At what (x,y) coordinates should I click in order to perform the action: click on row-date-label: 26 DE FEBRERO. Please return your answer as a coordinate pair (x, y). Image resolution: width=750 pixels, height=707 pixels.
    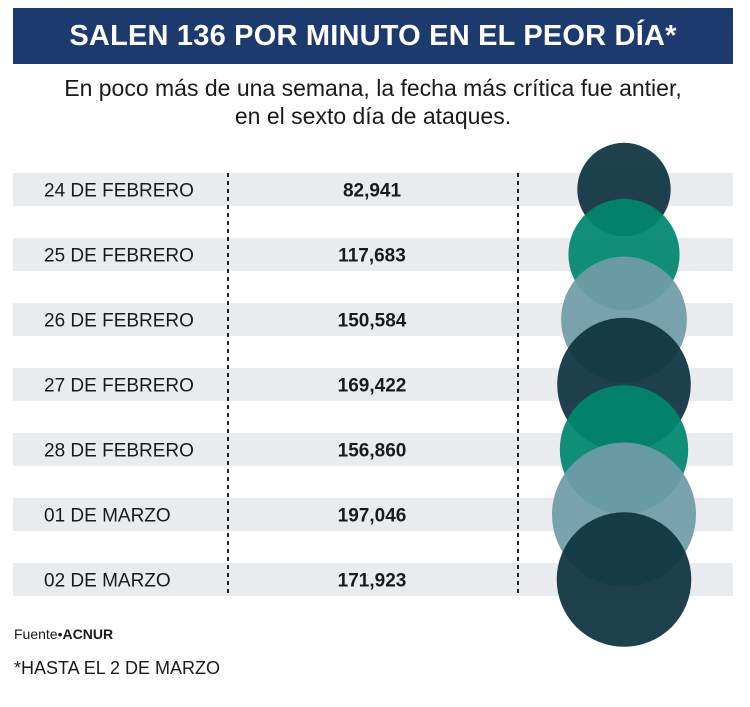
    Looking at the image, I should click on (119, 321).